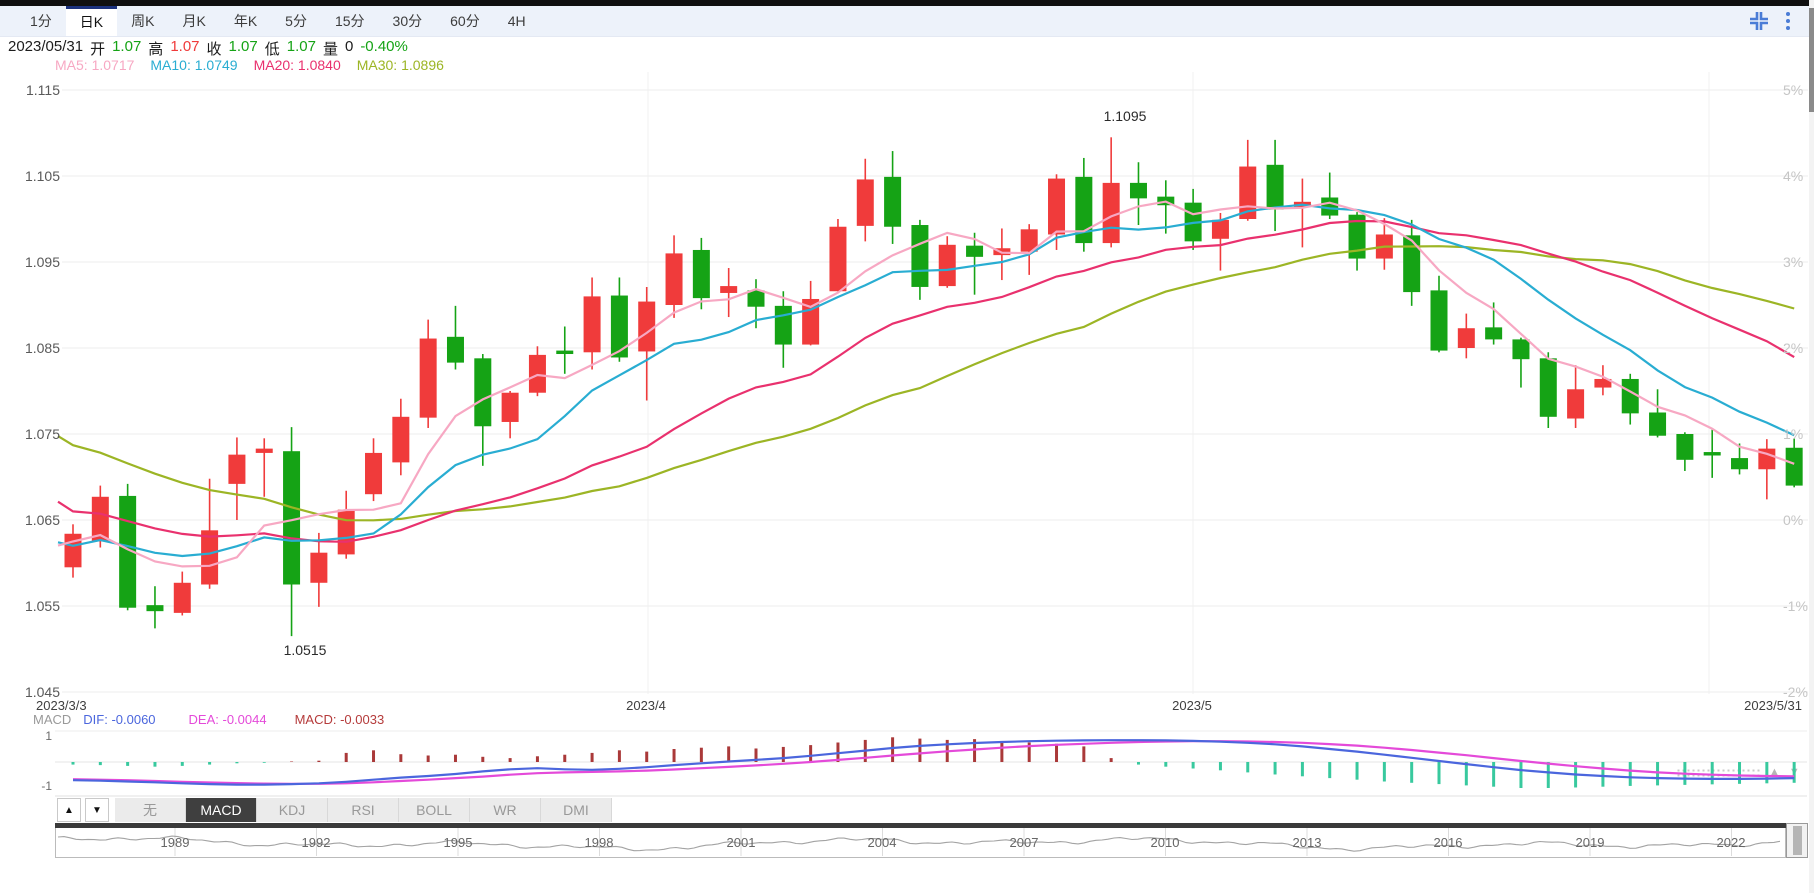  What do you see at coordinates (1773, 705) in the screenshot?
I see `date-tick-end: 2023/5/31` at bounding box center [1773, 705].